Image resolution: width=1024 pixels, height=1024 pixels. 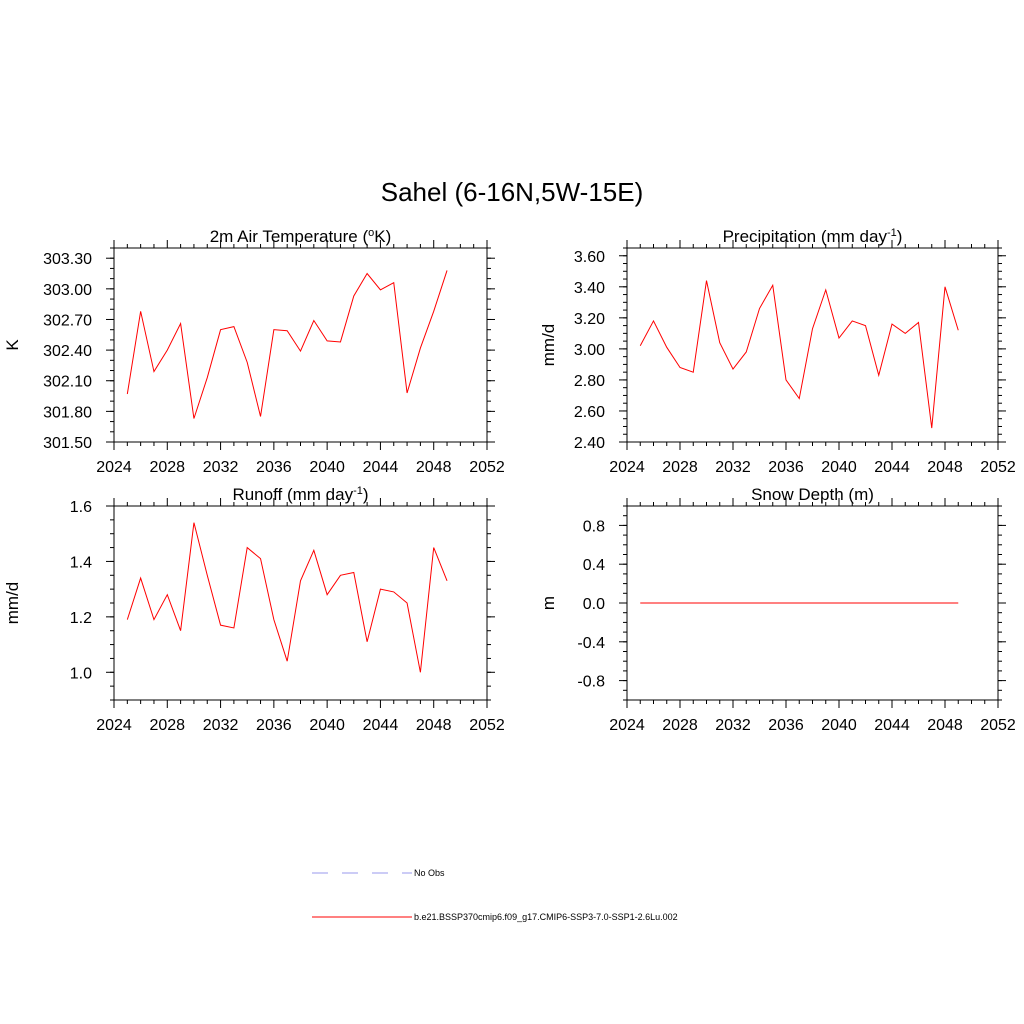 What do you see at coordinates (67, 382) in the screenshot?
I see `y-tick-label: 302.10` at bounding box center [67, 382].